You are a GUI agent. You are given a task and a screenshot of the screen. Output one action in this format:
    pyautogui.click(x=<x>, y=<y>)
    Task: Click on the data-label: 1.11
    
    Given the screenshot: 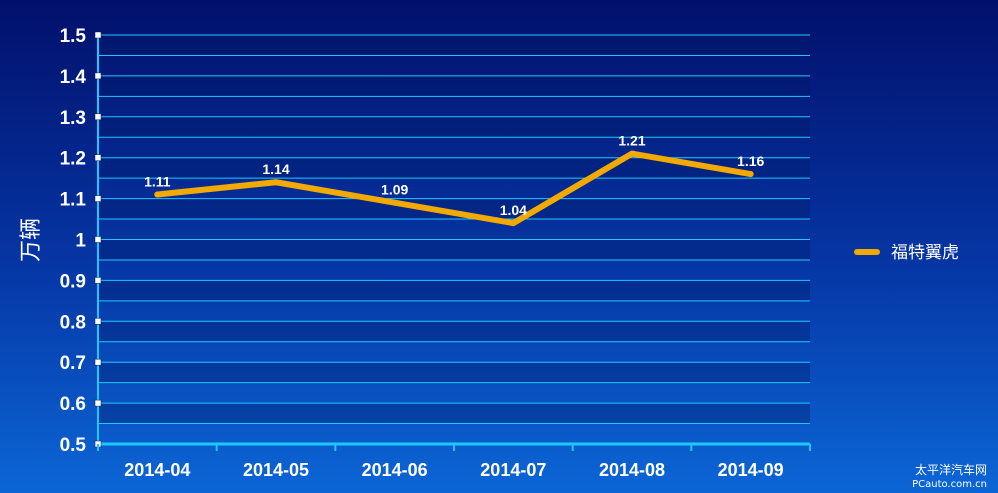 What is the action you would take?
    pyautogui.click(x=157, y=182)
    